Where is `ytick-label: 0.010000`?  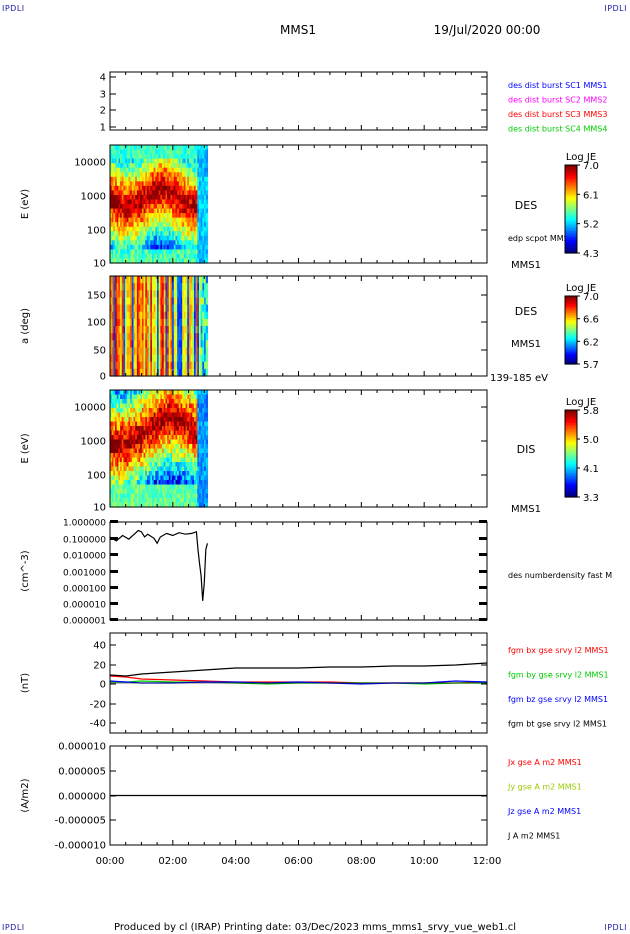 ytick-label: 0.010000 is located at coordinates (84, 557).